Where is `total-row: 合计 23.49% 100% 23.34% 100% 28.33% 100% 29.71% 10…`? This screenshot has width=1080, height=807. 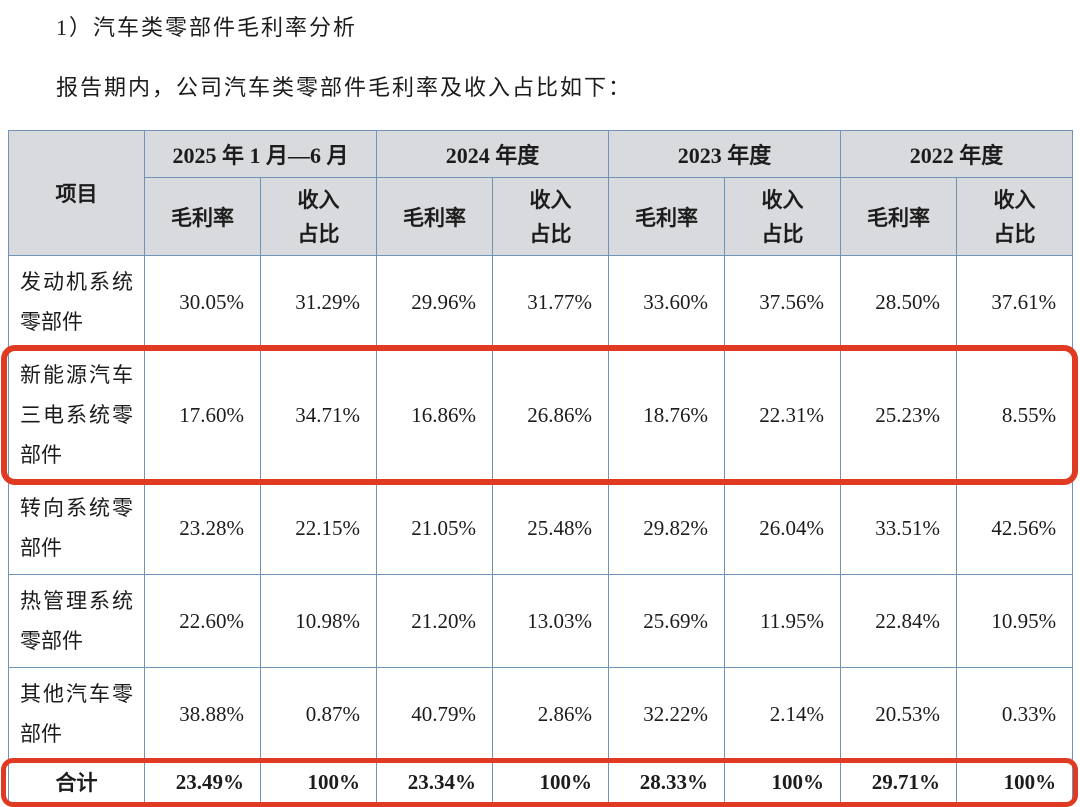
total-row: 合计 23.49% 100% 23.34% 100% 28.33% 100% 29.71% 10… is located at coordinates (541, 782).